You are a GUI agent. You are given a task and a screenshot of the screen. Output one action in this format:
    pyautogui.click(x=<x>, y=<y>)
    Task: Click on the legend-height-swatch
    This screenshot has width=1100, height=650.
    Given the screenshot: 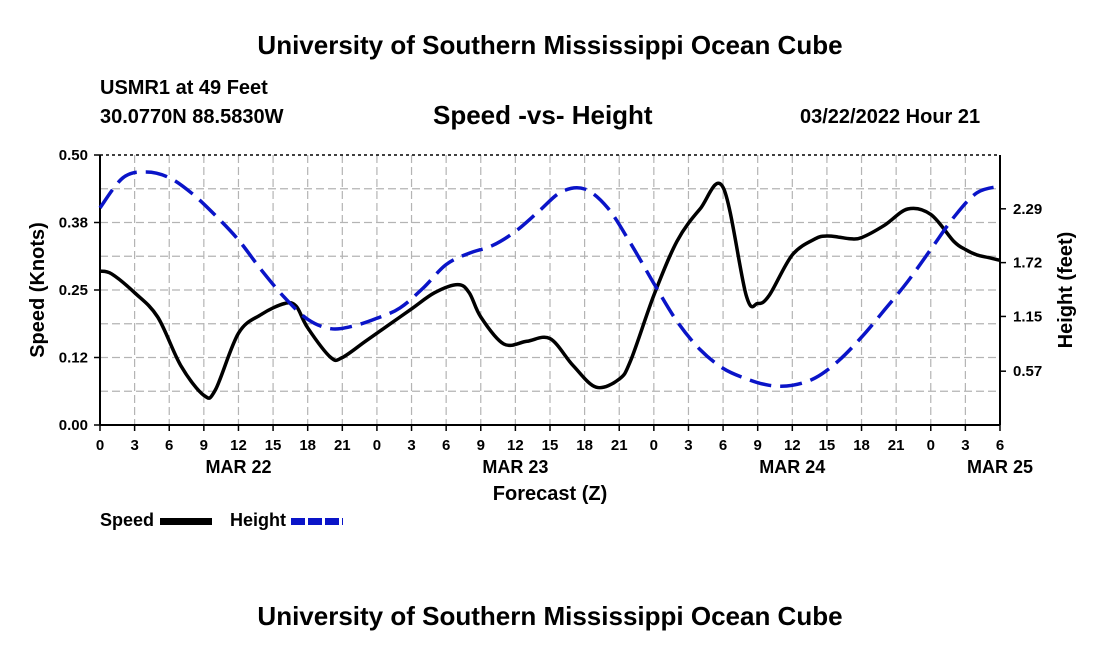 What is the action you would take?
    pyautogui.click(x=317, y=521)
    